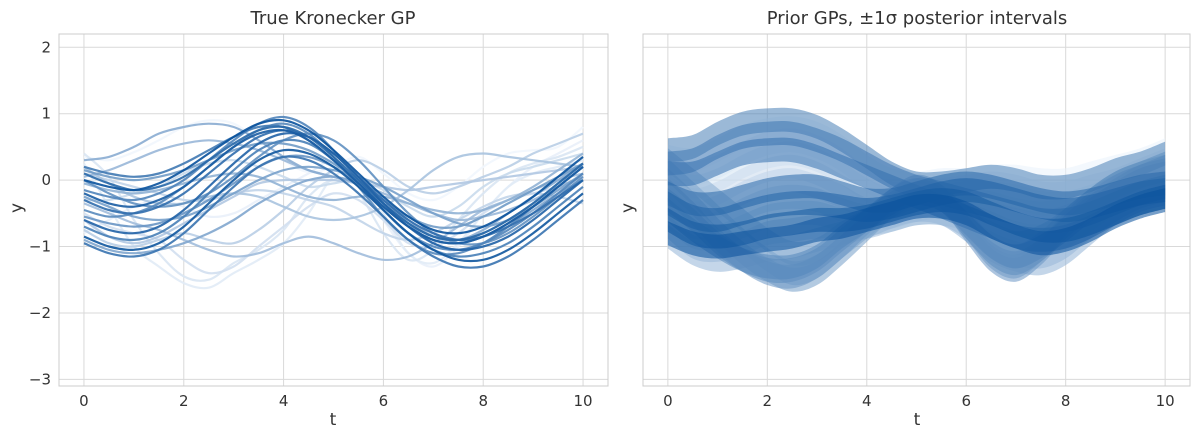 The image size is (1200, 435). I want to click on y-tick-labels: −3 −2 −1 0 1 2, so click(40, 213).